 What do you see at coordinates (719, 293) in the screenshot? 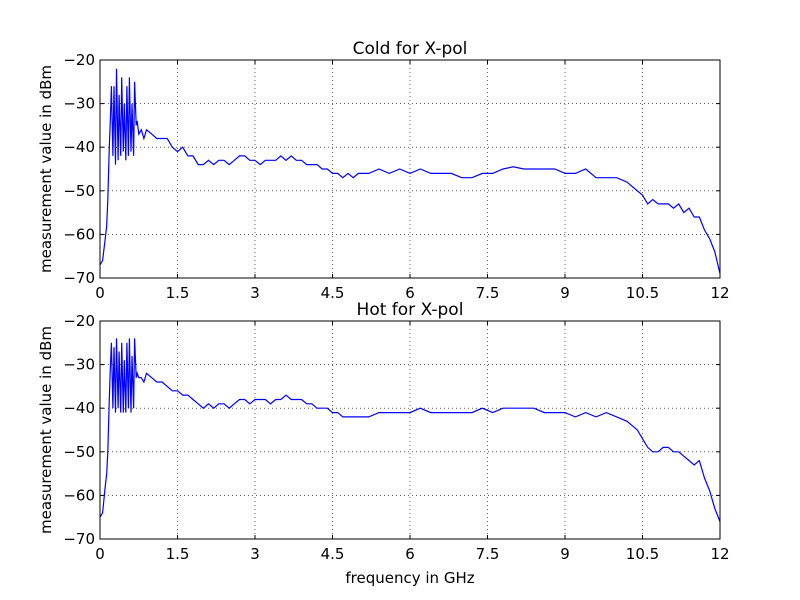
I see `cold-xtick-label: 12` at bounding box center [719, 293].